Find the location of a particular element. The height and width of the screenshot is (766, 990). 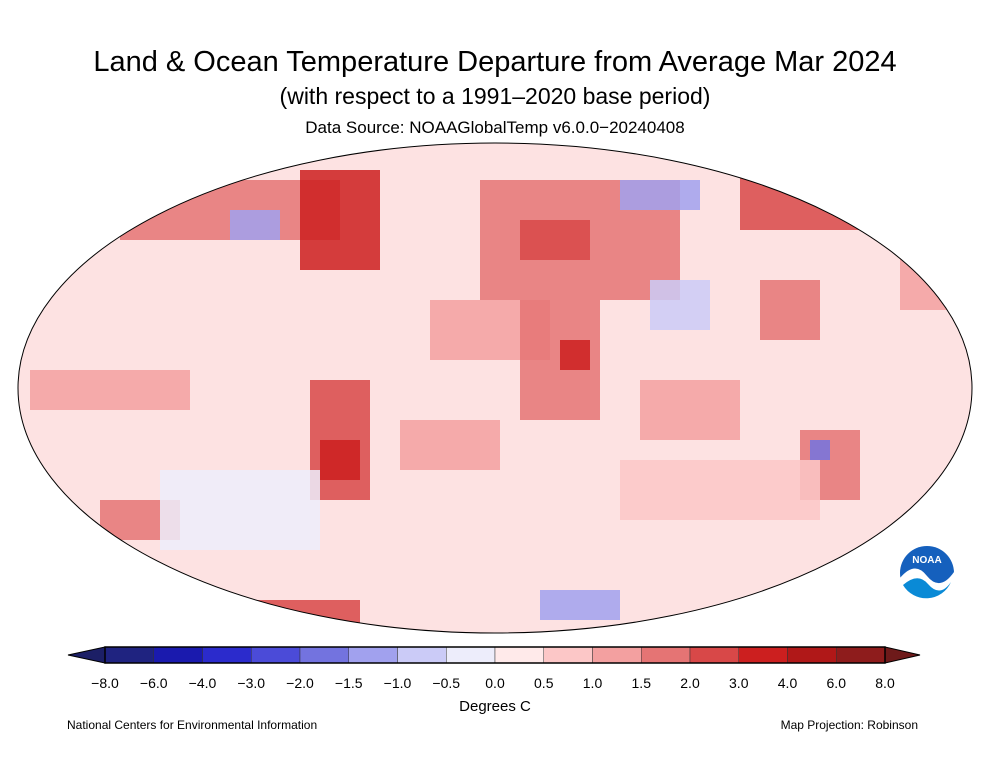

legend-tick: 2.0 is located at coordinates (690, 683).